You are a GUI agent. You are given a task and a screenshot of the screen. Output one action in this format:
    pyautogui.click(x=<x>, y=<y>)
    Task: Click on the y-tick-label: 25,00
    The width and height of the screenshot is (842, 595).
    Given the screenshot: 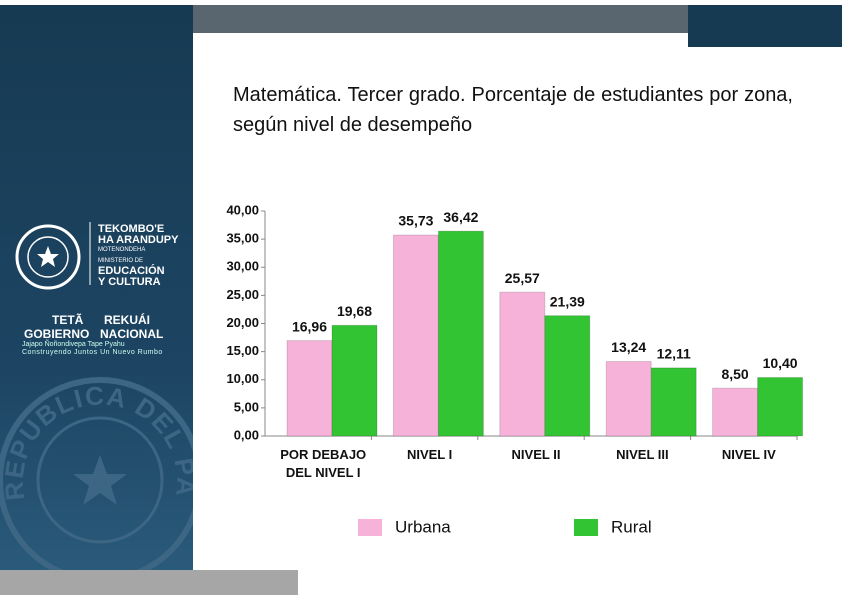 What is the action you would take?
    pyautogui.click(x=242, y=294)
    